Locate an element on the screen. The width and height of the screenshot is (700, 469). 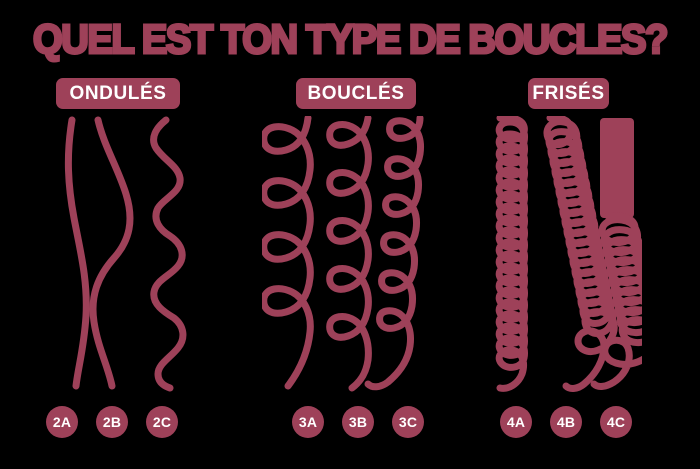
type-badge-2b: 2B is located at coordinates (112, 422).